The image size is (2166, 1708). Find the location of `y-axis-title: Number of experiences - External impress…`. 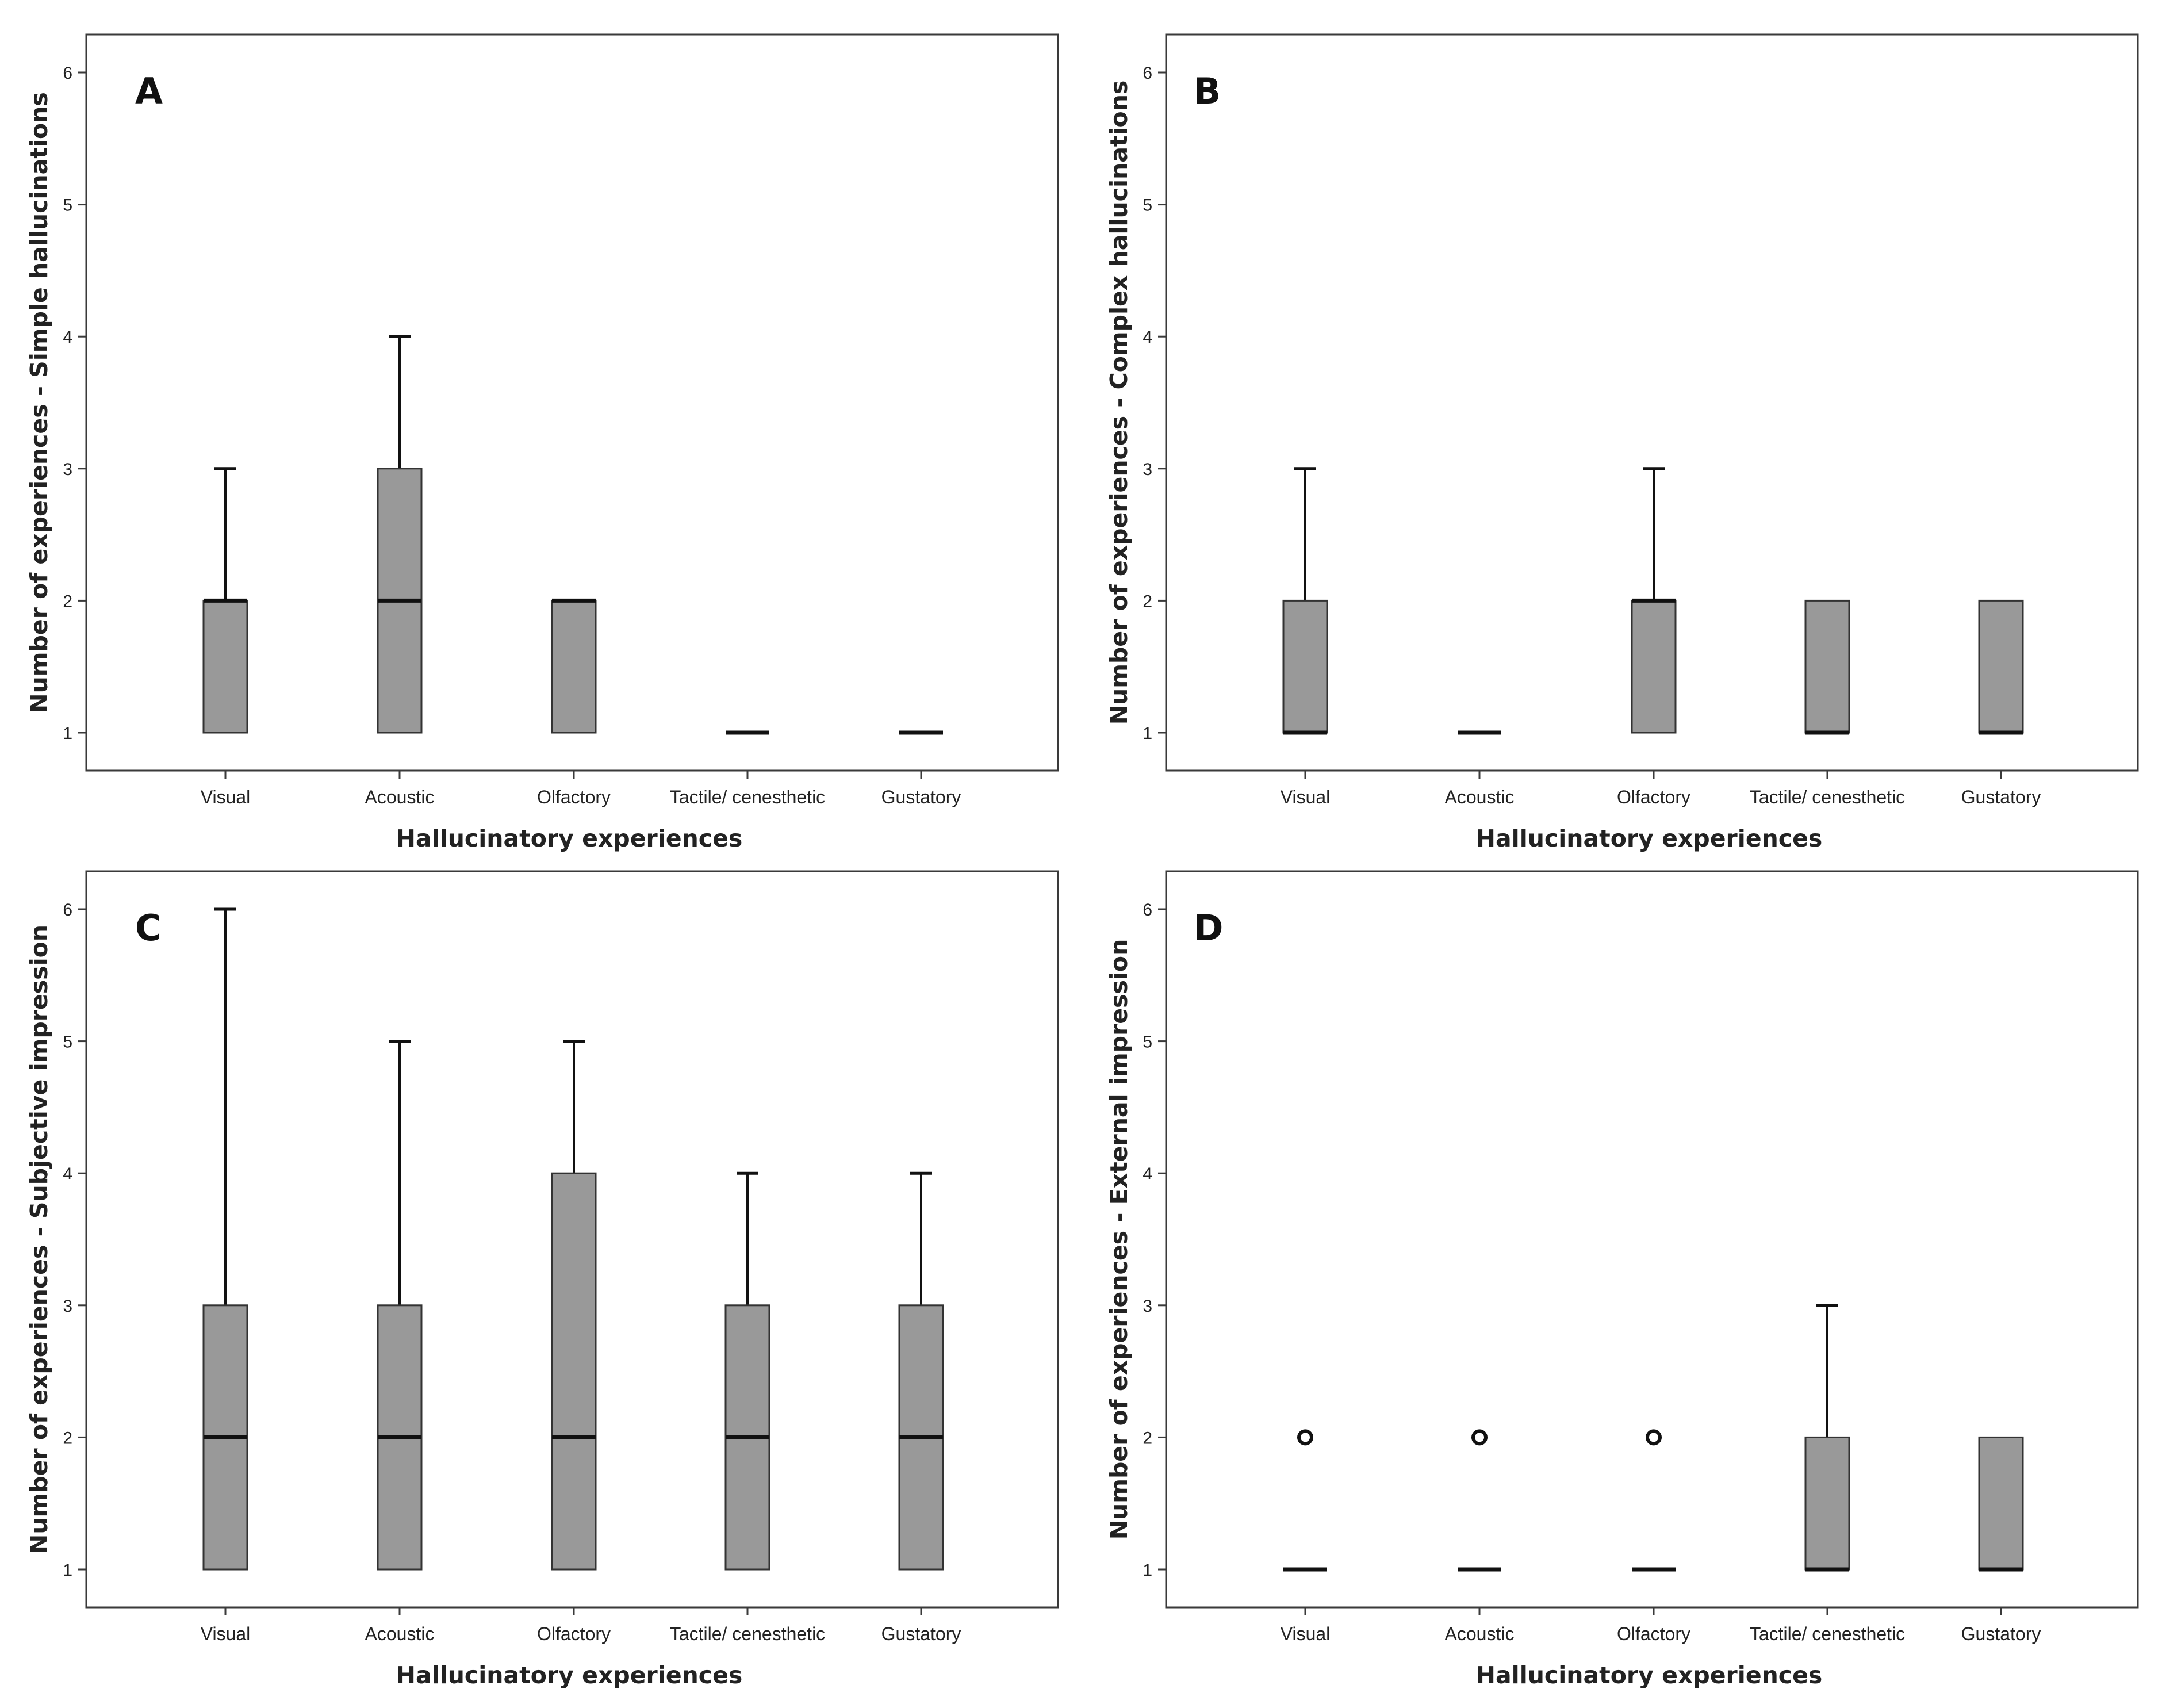

y-axis-title: Number of experiences - External impress… is located at coordinates (1119, 1240).